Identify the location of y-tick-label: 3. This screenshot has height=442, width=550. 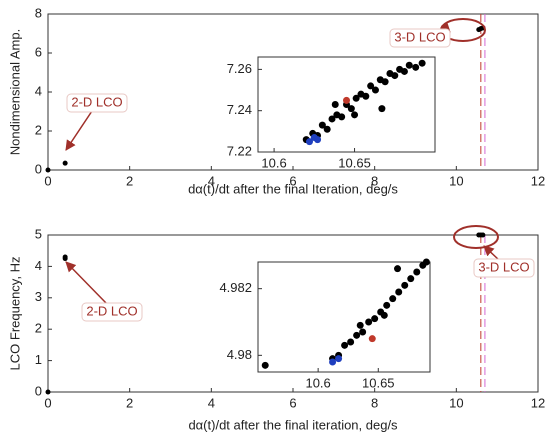
(38, 296).